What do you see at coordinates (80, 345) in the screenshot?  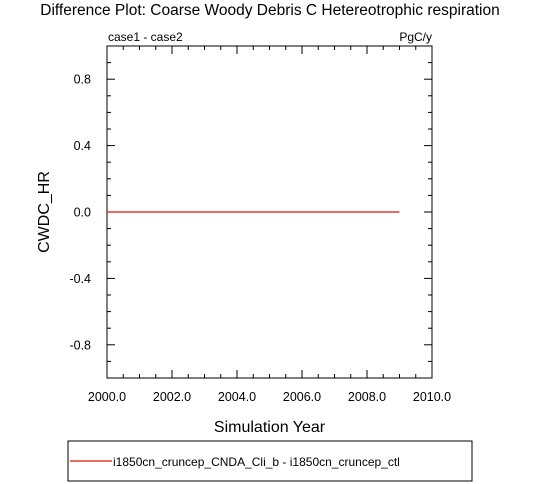 I see `y-tick-label: -0.8` at bounding box center [80, 345].